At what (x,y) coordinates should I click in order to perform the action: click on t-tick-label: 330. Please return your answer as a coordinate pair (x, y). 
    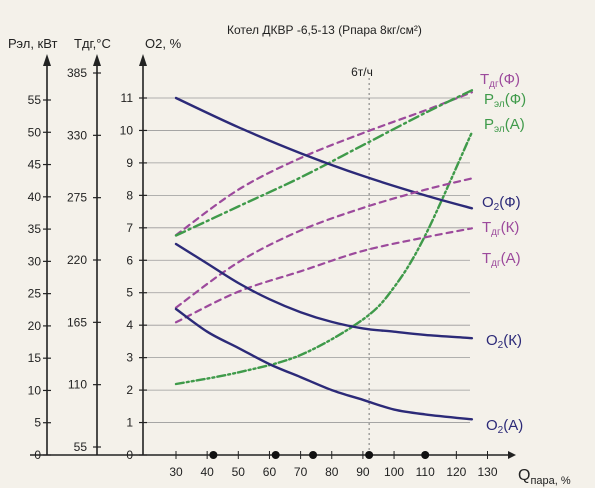
    Looking at the image, I should click on (77, 135).